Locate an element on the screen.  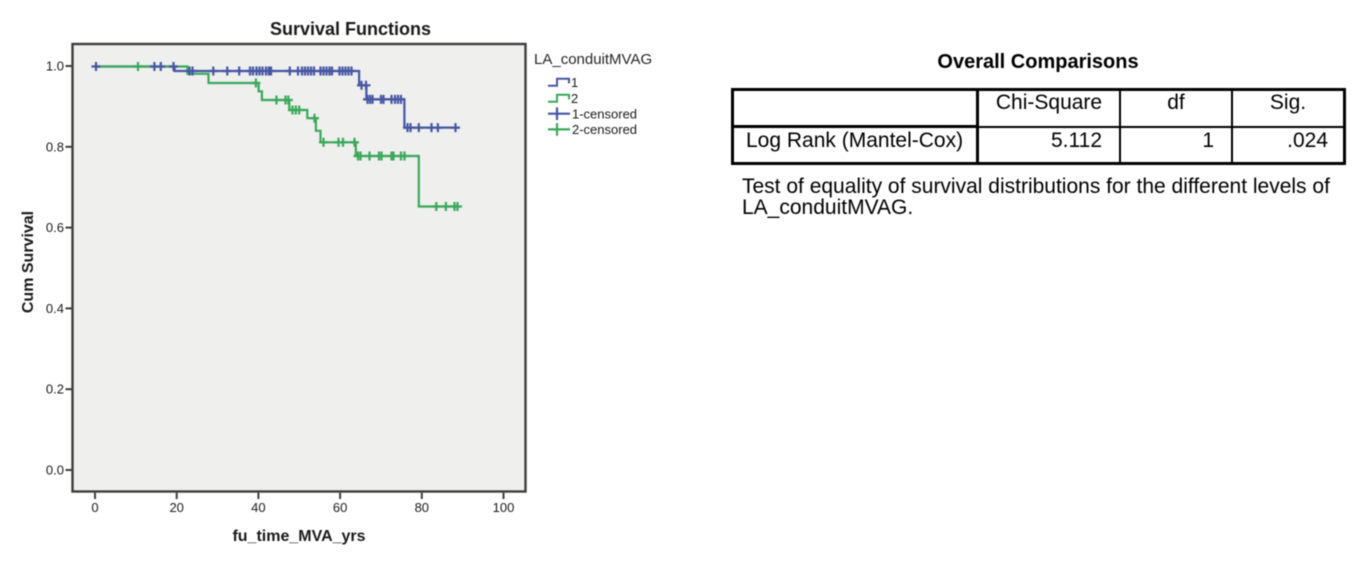
svg-text: 100 is located at coordinates (504, 507).